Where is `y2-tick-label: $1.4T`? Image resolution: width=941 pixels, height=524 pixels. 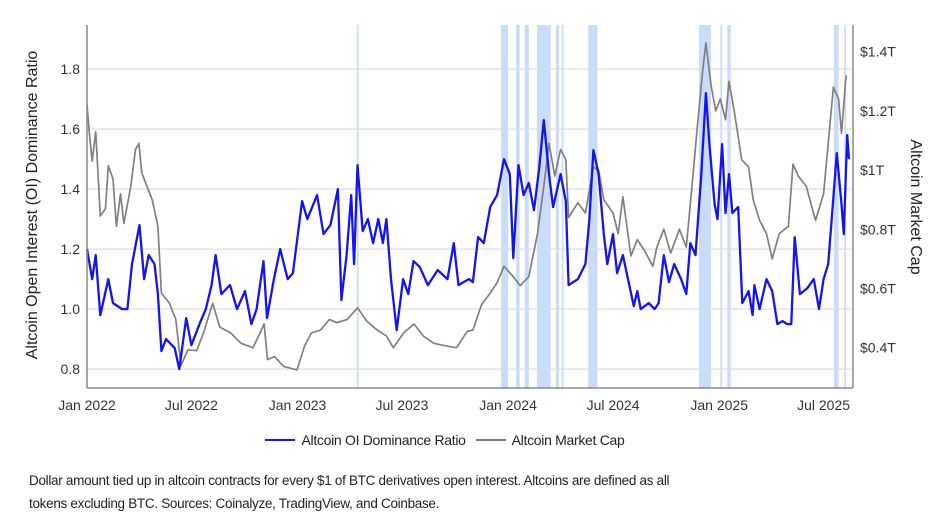 y2-tick-label: $1.4T is located at coordinates (878, 52).